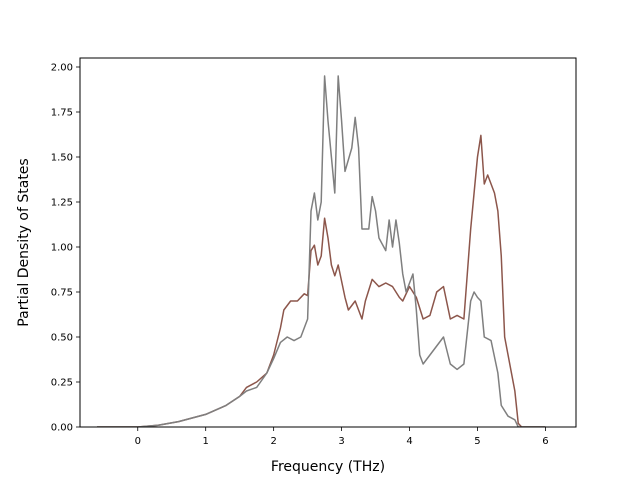 This screenshot has width=640, height=480. I want to click on x-tick-label: 4, so click(409, 441).